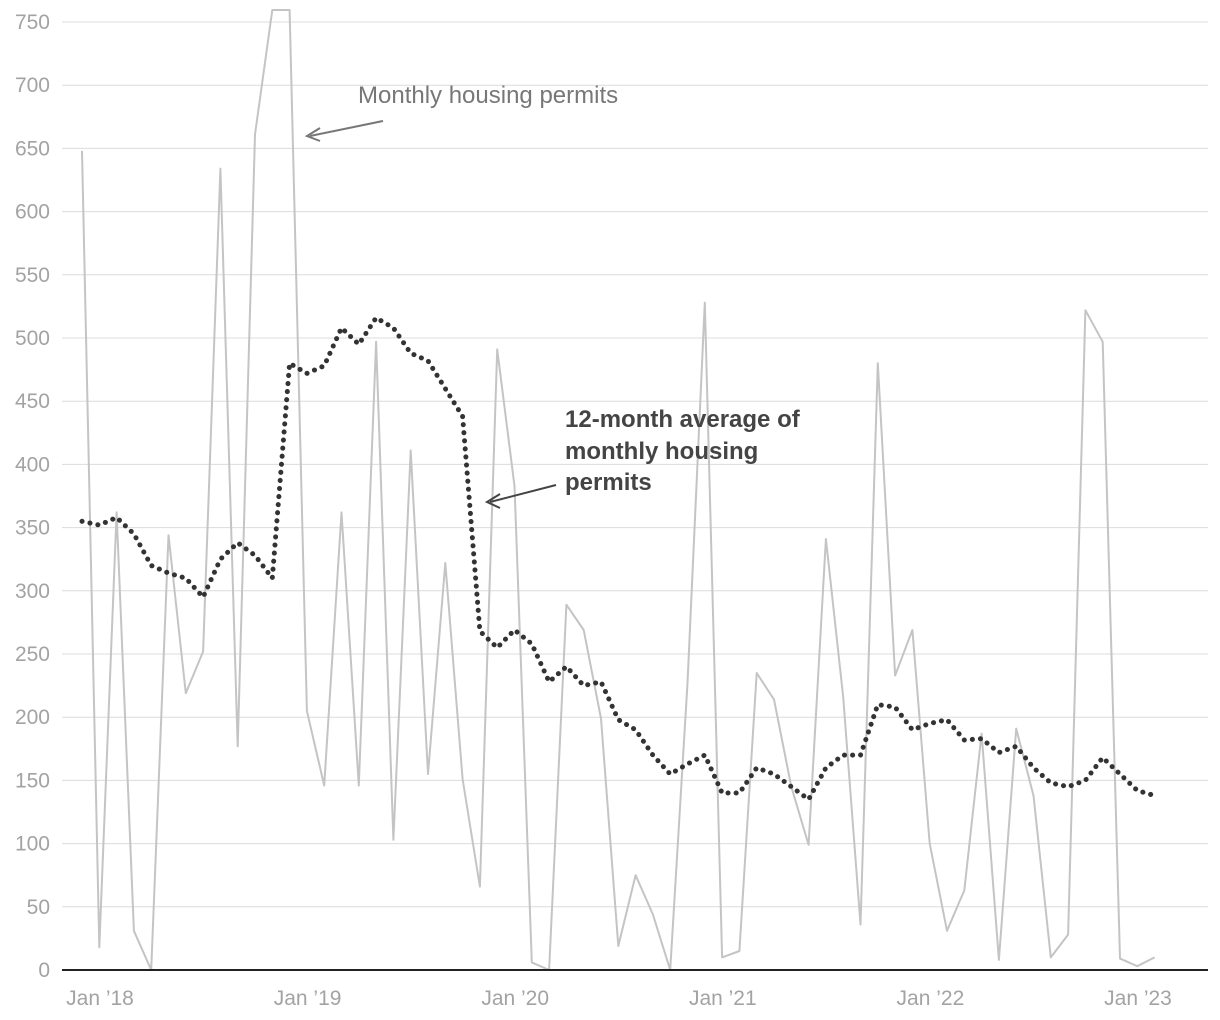 The height and width of the screenshot is (1020, 1220). Describe the element at coordinates (683, 419) in the screenshot. I see `annotation-average-line-1: 12-month average of` at that location.